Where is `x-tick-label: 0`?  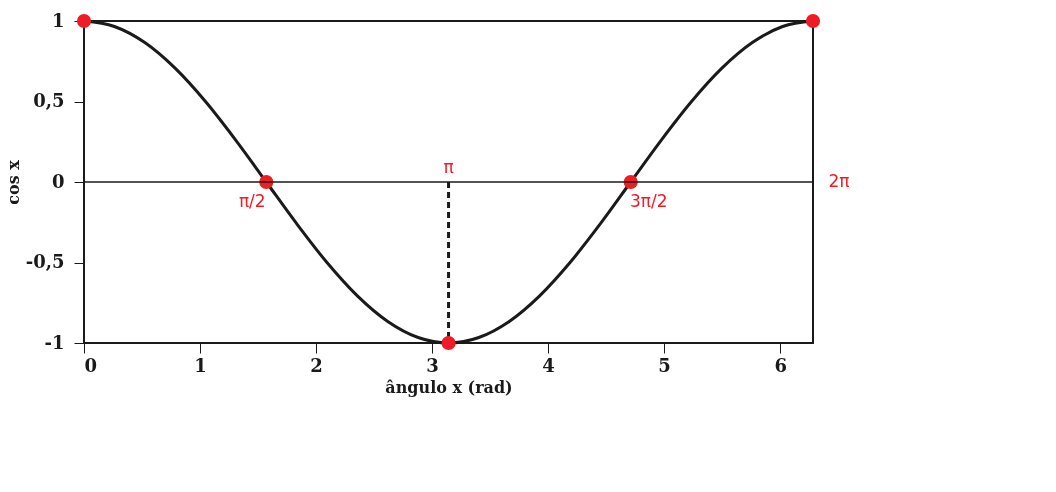 x-tick-label: 0 is located at coordinates (91, 365).